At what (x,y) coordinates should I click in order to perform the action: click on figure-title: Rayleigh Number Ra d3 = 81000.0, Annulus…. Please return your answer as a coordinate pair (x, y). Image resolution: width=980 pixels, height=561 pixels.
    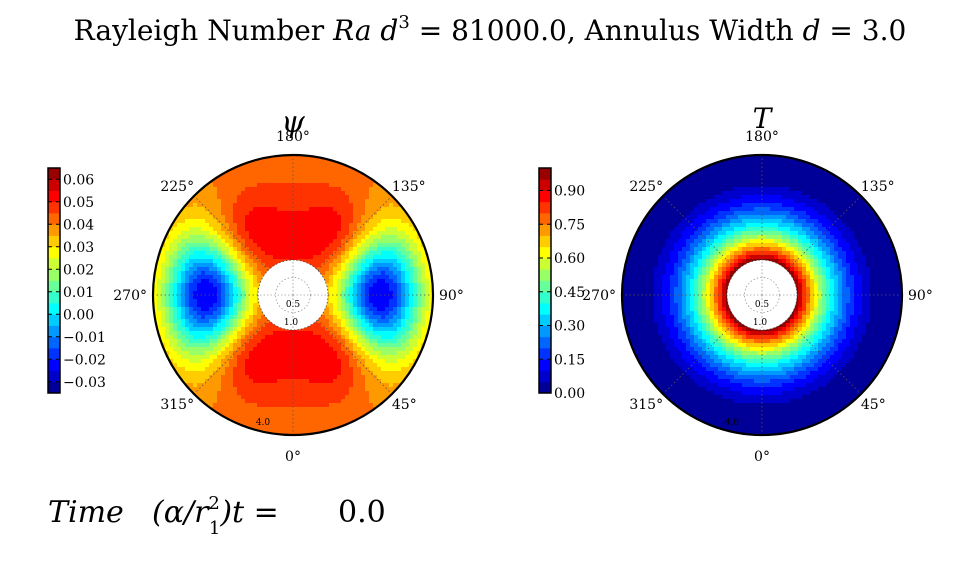
    Looking at the image, I should click on (490, 29).